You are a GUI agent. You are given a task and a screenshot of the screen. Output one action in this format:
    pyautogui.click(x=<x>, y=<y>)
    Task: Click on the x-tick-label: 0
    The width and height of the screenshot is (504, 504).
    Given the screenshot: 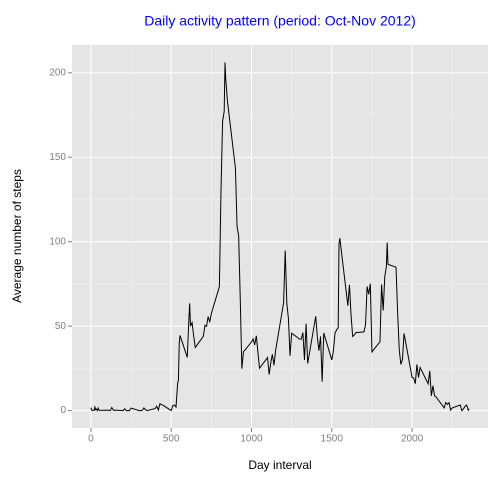 What is the action you would take?
    pyautogui.click(x=91, y=439)
    